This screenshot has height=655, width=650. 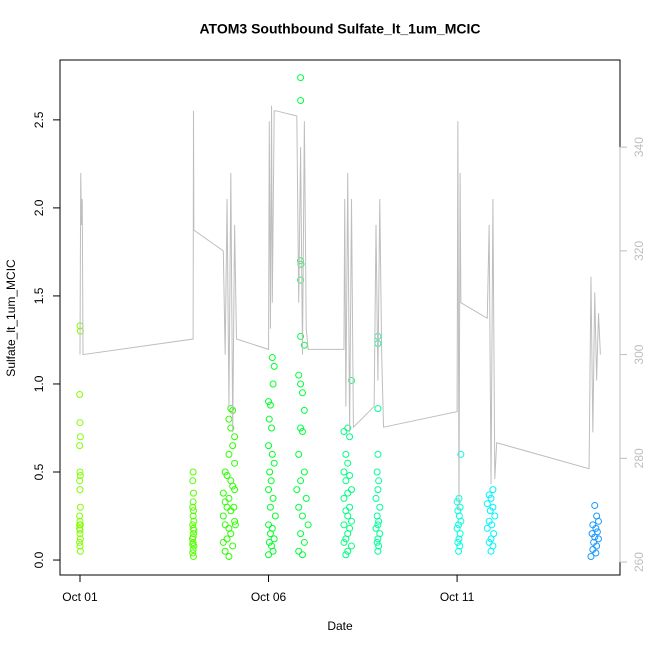 What do you see at coordinates (639, 147) in the screenshot?
I see `y2-tick-label: 340` at bounding box center [639, 147].